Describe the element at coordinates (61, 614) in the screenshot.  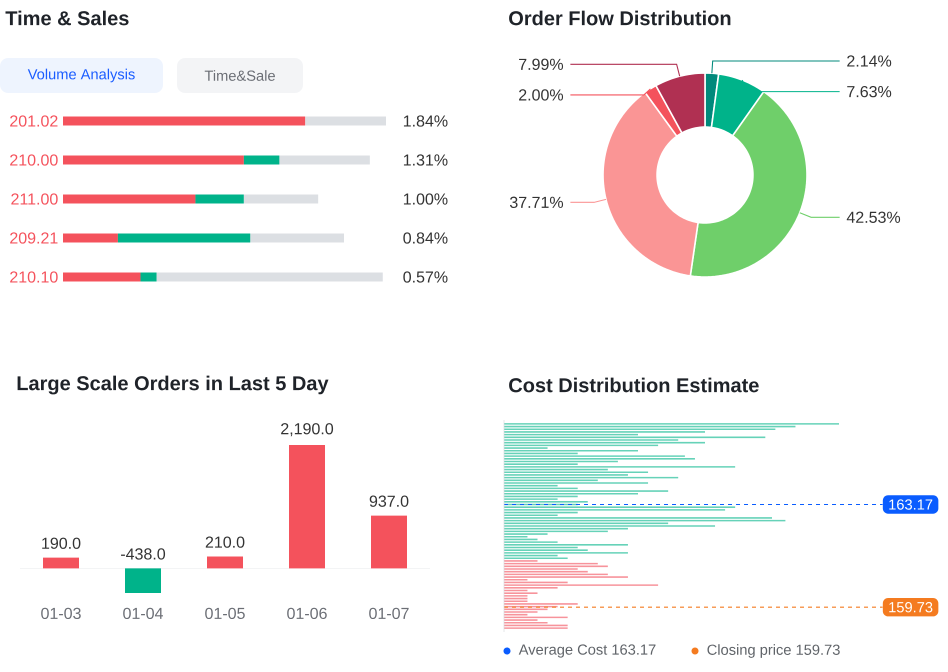
I see `x-tick-label: 01-03` at that location.